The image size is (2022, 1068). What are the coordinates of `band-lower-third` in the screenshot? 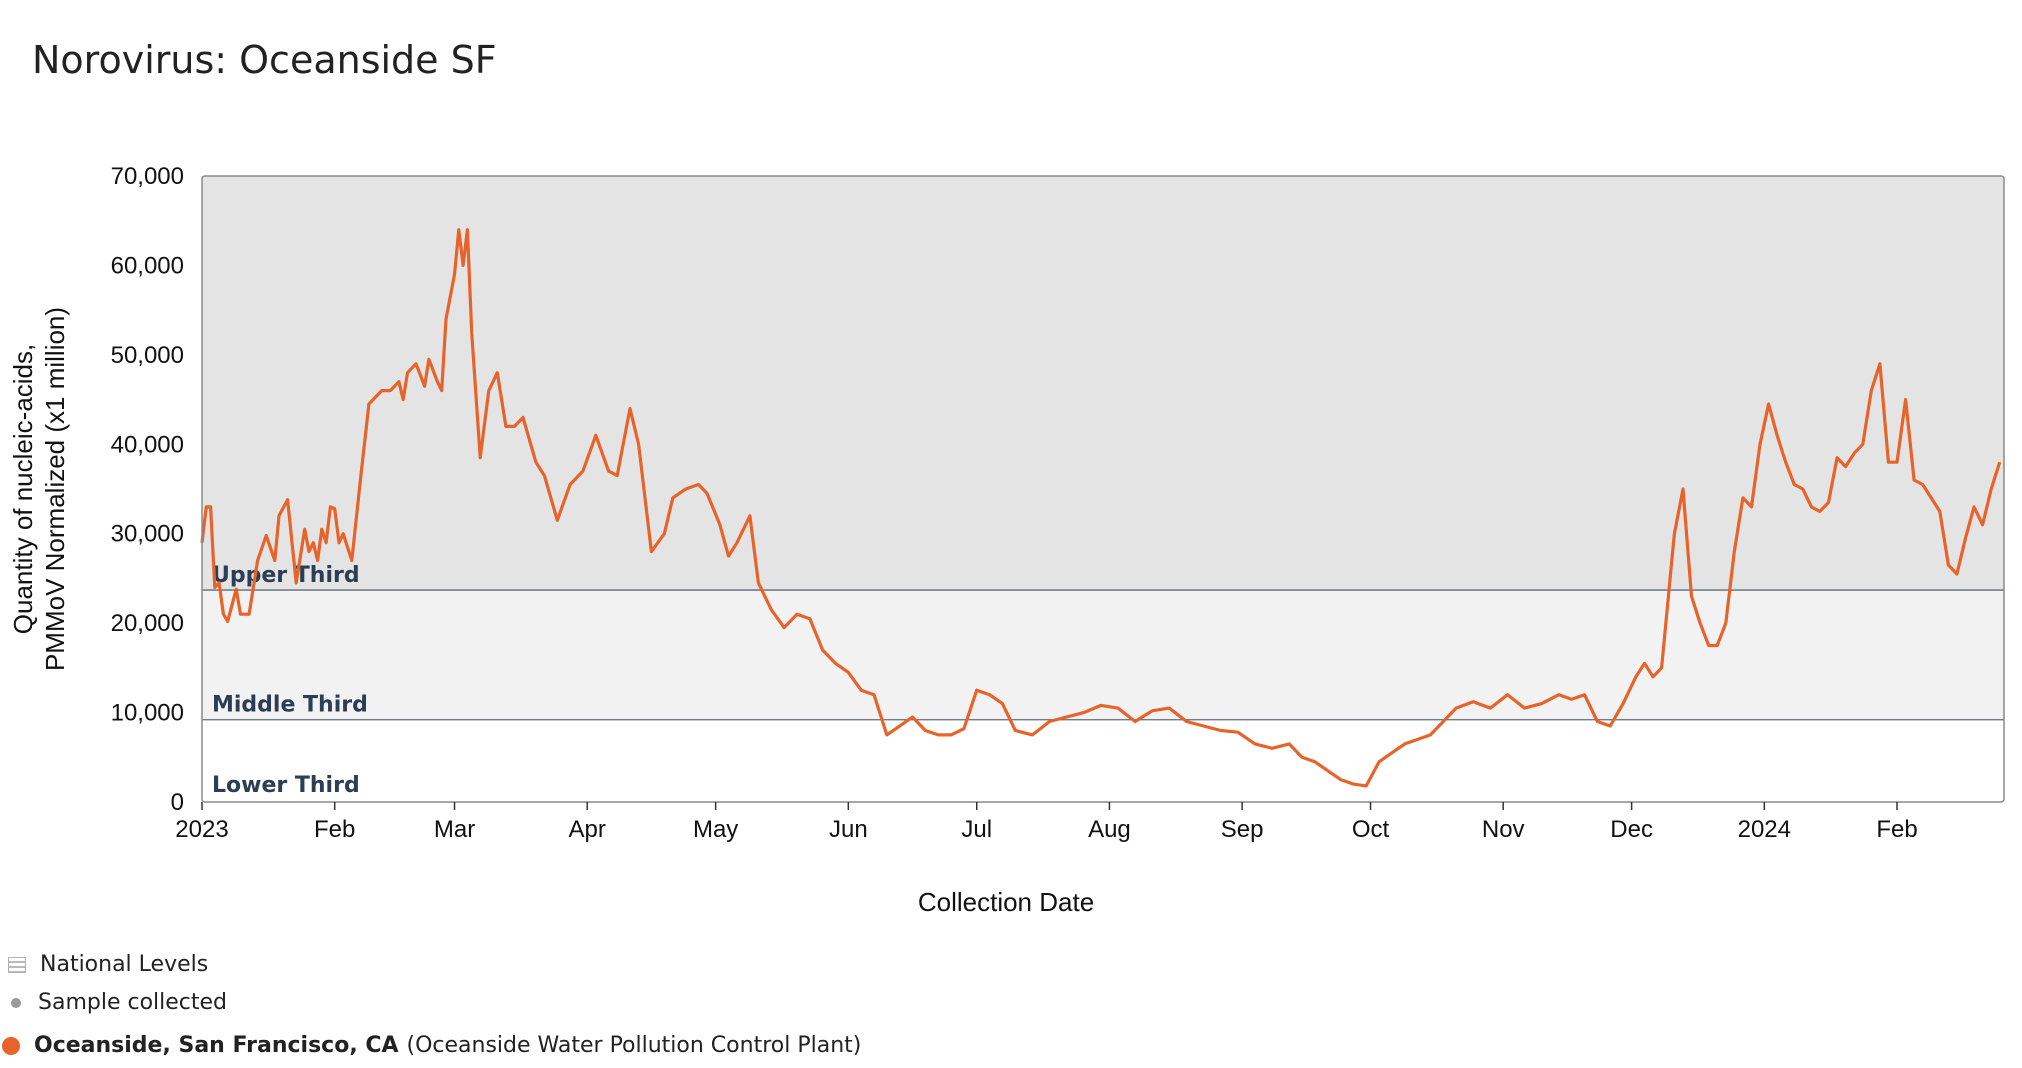 It's located at (1103, 760).